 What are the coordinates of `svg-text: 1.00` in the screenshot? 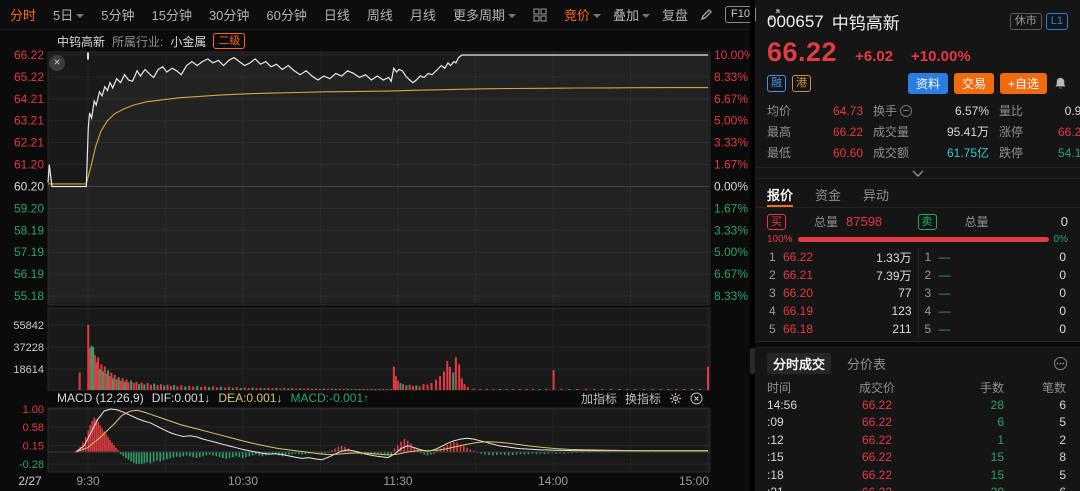 It's located at (33, 410).